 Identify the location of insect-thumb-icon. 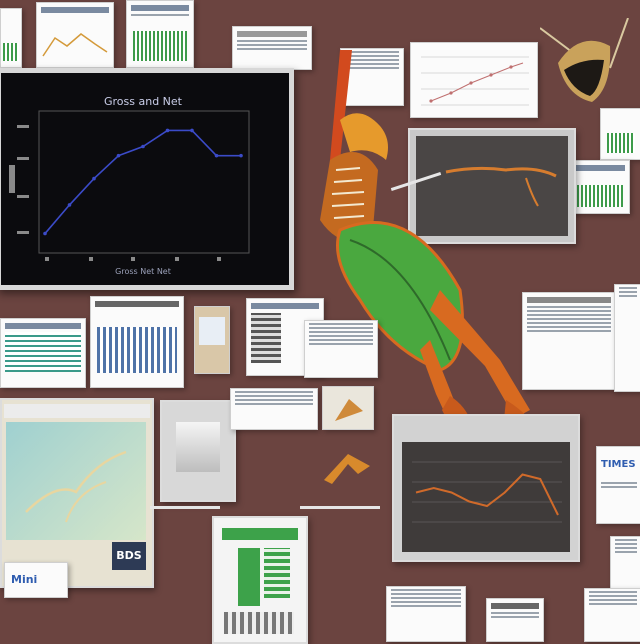
(348, 408).